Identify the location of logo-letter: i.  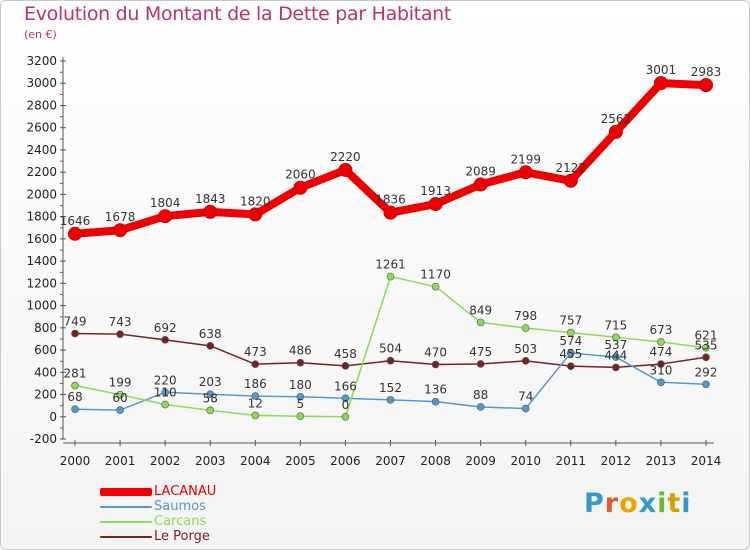
(662, 503).